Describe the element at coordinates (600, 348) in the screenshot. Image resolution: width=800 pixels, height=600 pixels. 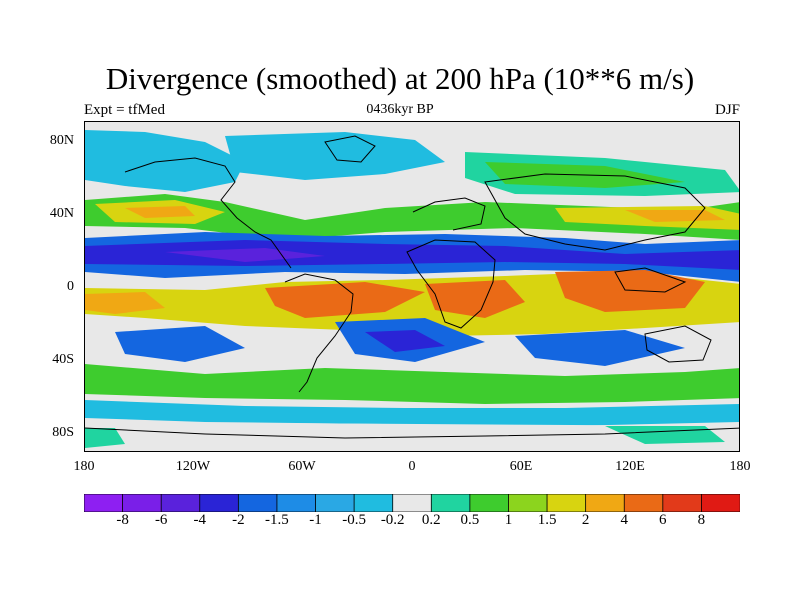
I see `sh-indian-convergence` at that location.